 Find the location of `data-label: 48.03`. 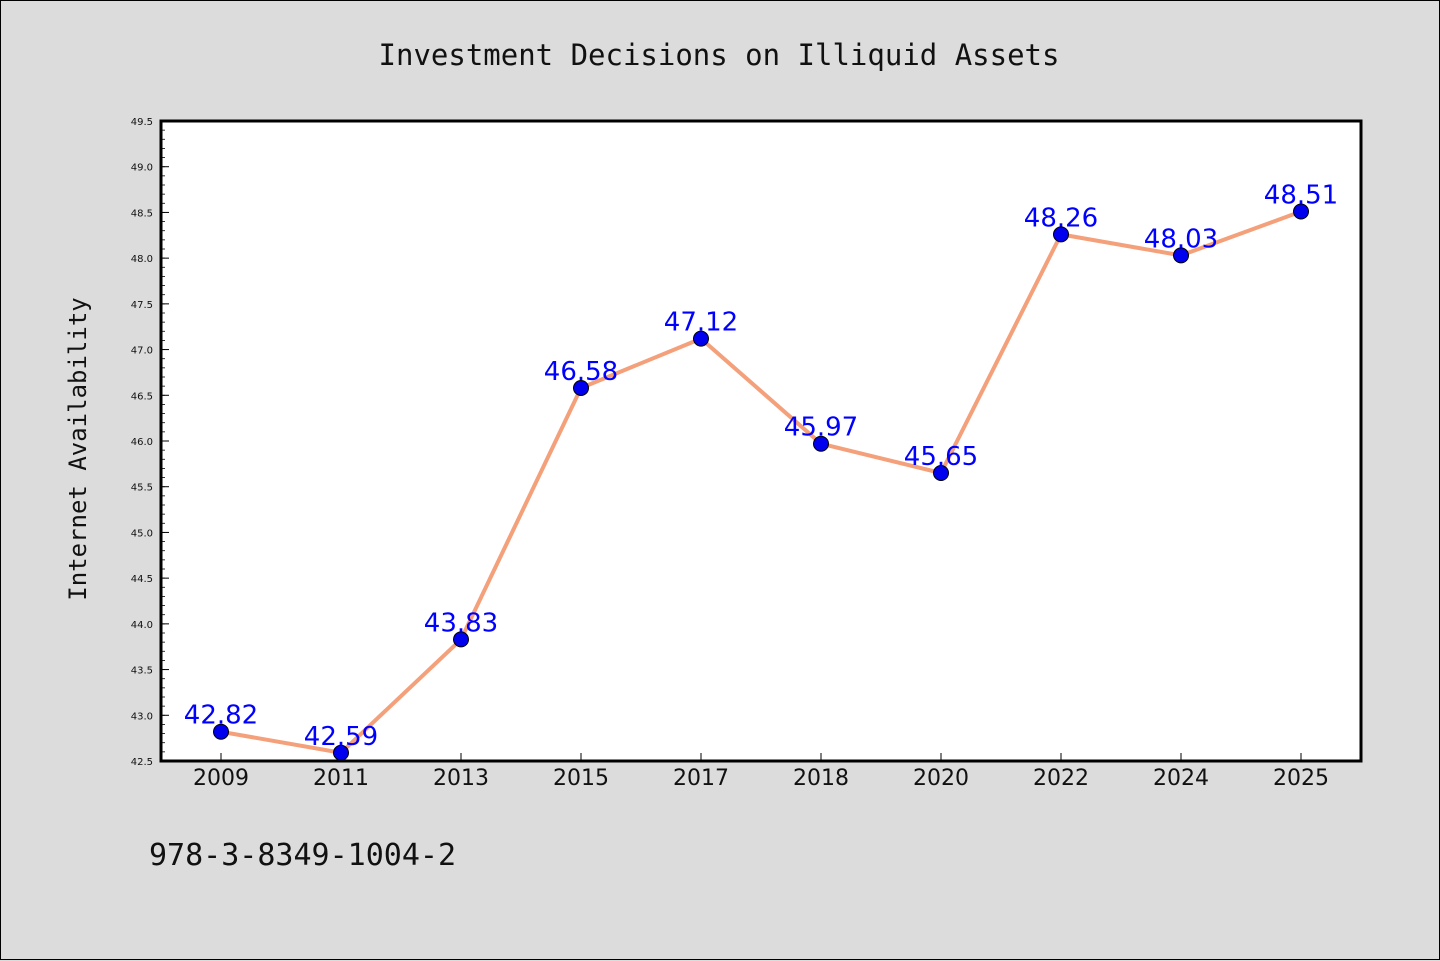

data-label: 48.03 is located at coordinates (1181, 239).